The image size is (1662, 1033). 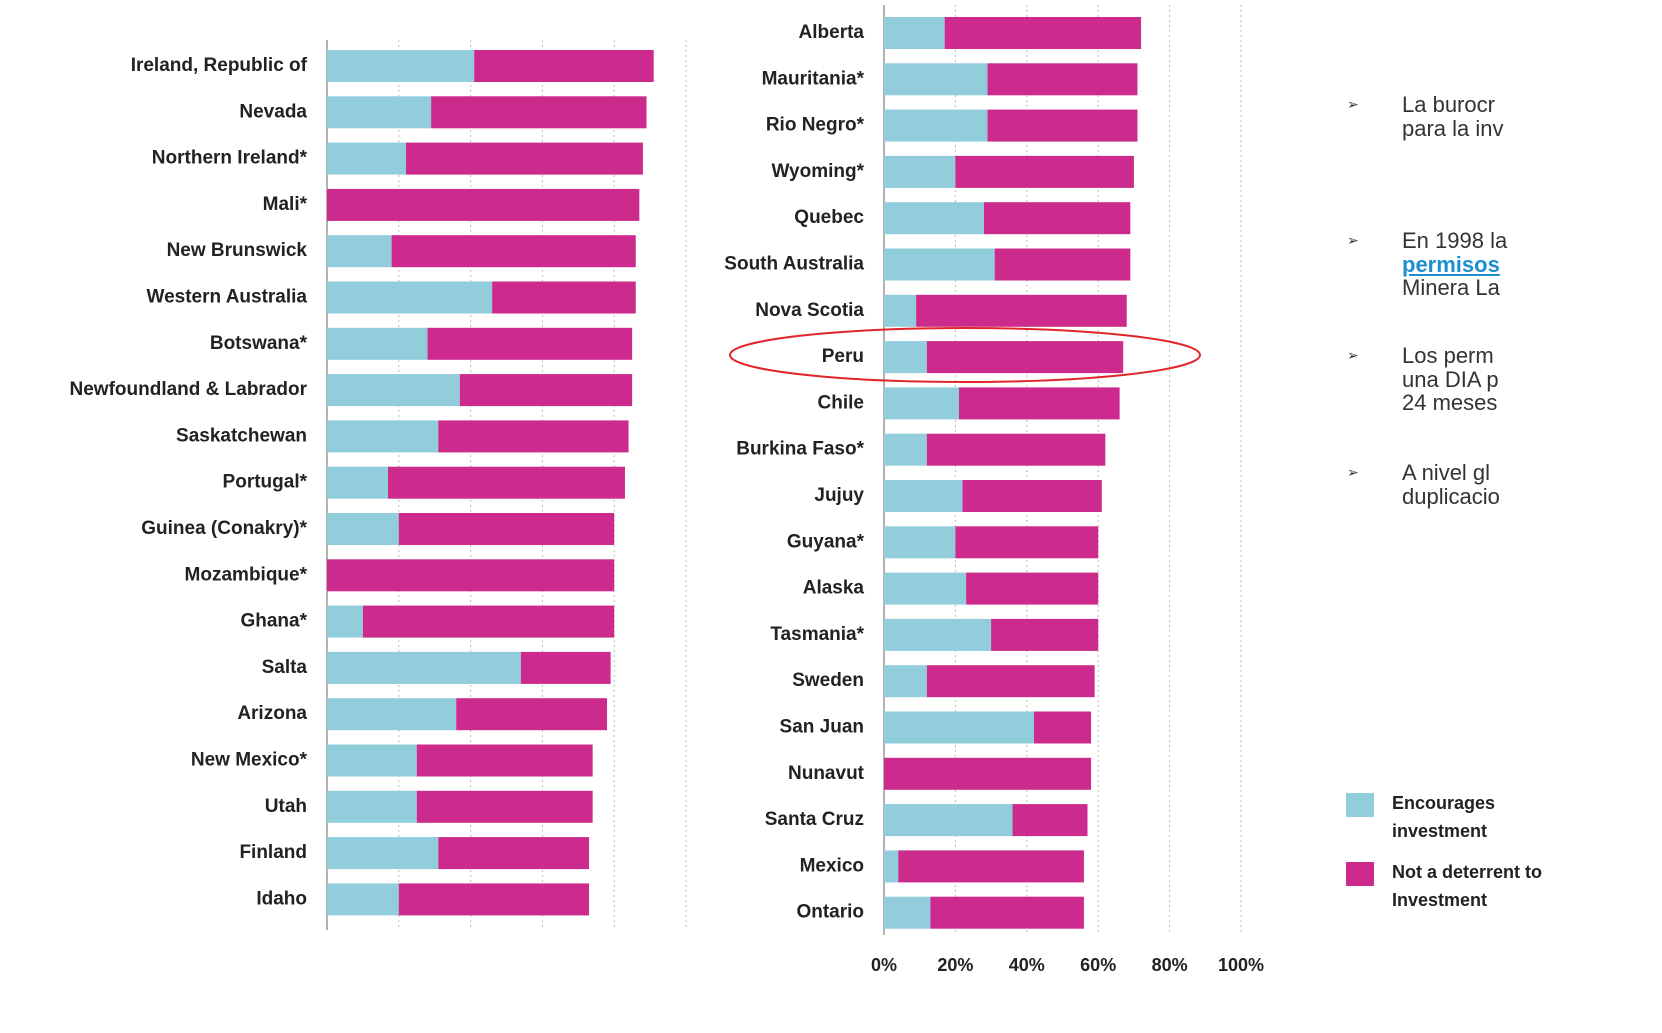 I want to click on y-tick-label: Ghana*, so click(x=273, y=621).